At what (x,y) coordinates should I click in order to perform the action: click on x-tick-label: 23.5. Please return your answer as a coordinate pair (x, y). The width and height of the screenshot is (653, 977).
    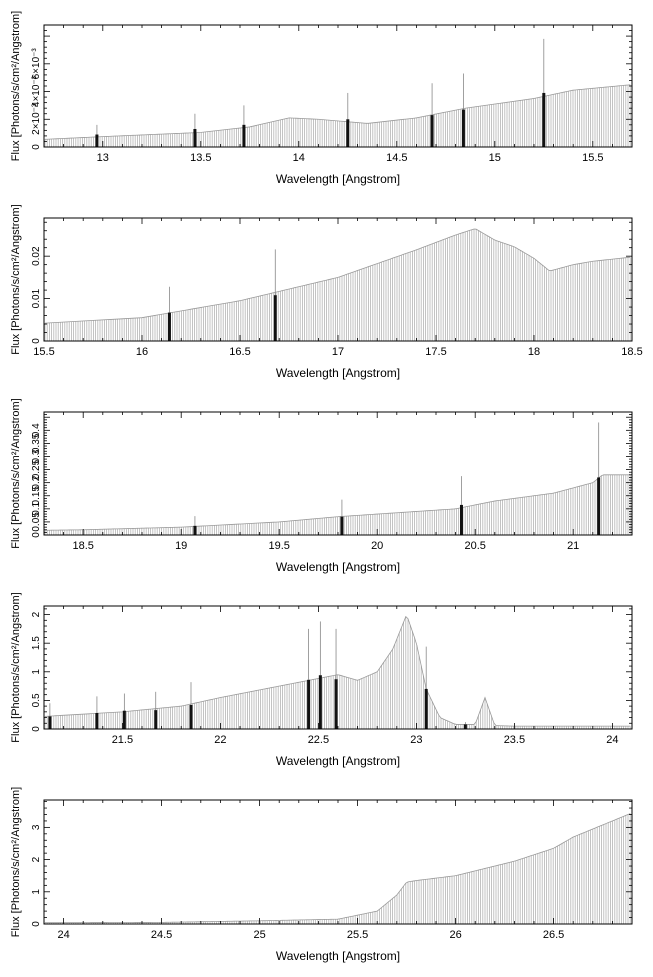
    Looking at the image, I should click on (514, 740).